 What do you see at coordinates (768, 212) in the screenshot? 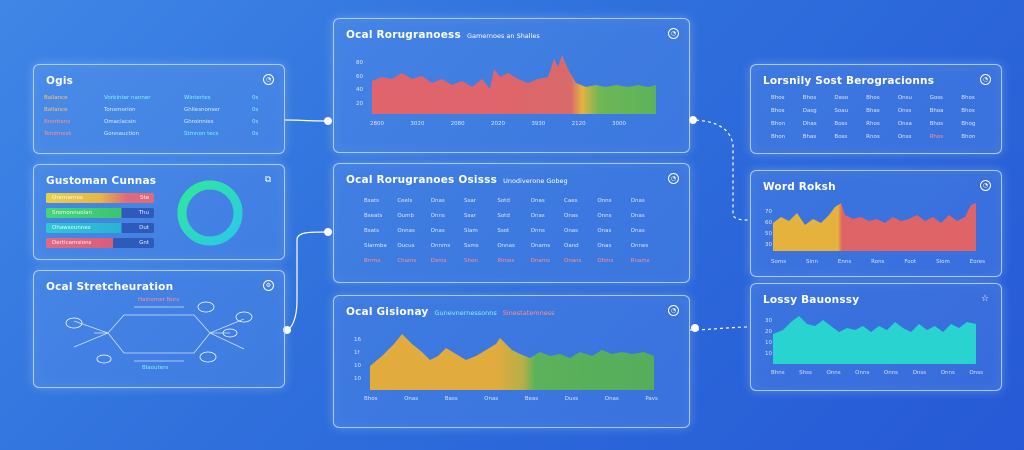
I see `y-tick-label: 70` at bounding box center [768, 212].